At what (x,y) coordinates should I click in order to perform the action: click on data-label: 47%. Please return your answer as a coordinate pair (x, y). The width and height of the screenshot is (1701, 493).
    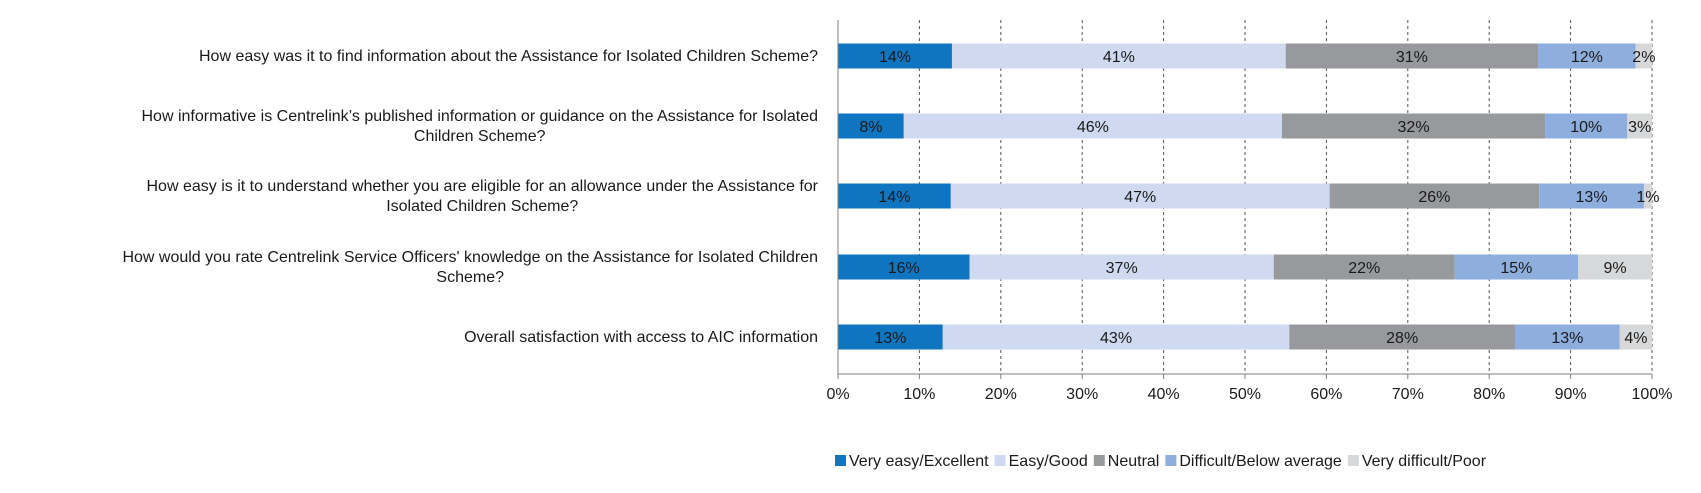
    Looking at the image, I should click on (1140, 197).